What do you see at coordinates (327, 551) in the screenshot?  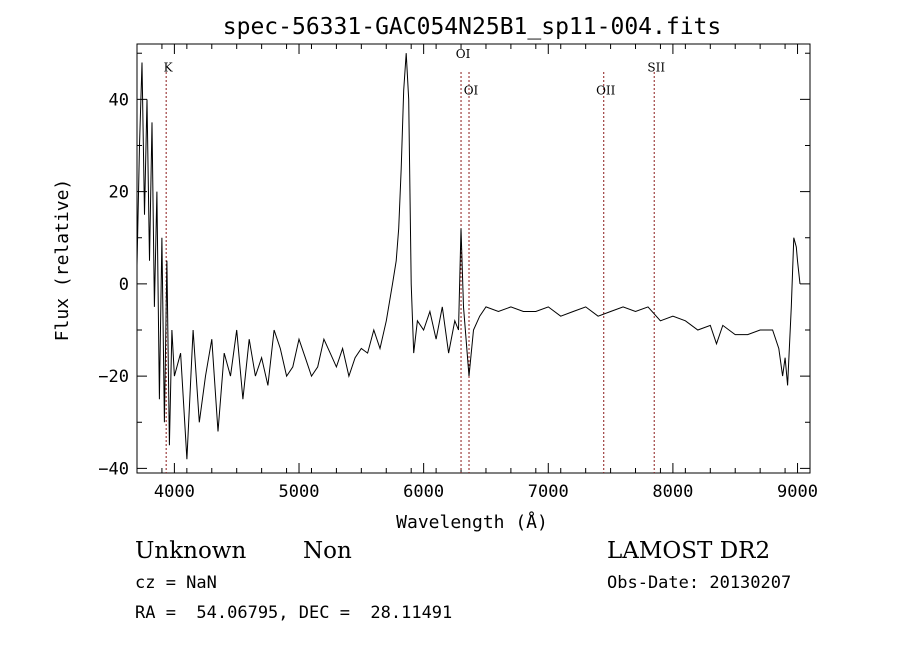 I see `object-subclass: Non` at bounding box center [327, 551].